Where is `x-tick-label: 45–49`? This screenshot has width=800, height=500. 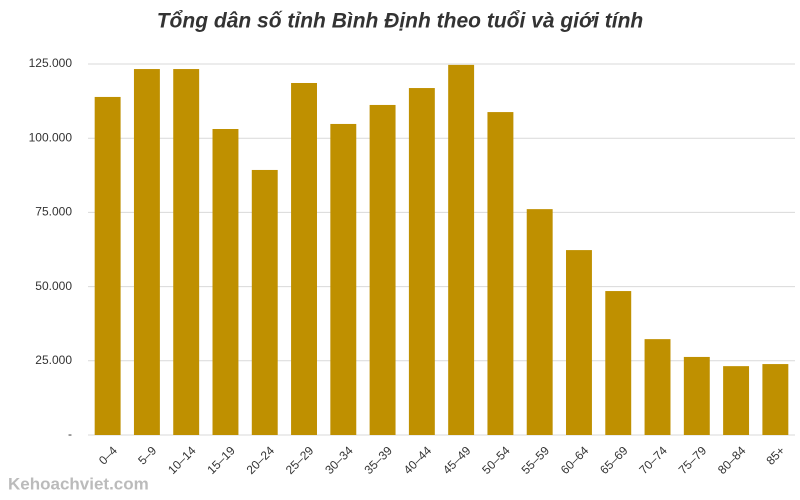 x-tick-label: 45–49 is located at coordinates (457, 460).